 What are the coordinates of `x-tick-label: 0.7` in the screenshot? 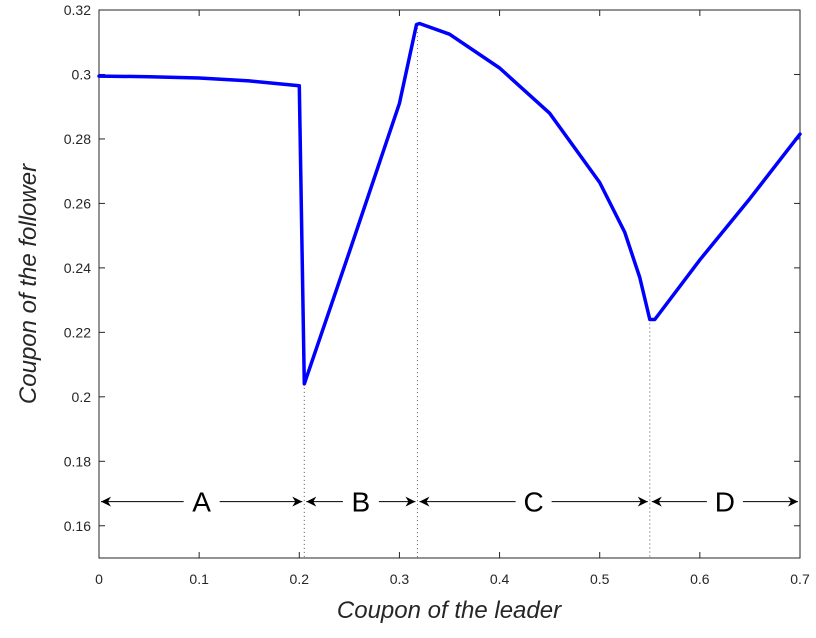 It's located at (800, 579).